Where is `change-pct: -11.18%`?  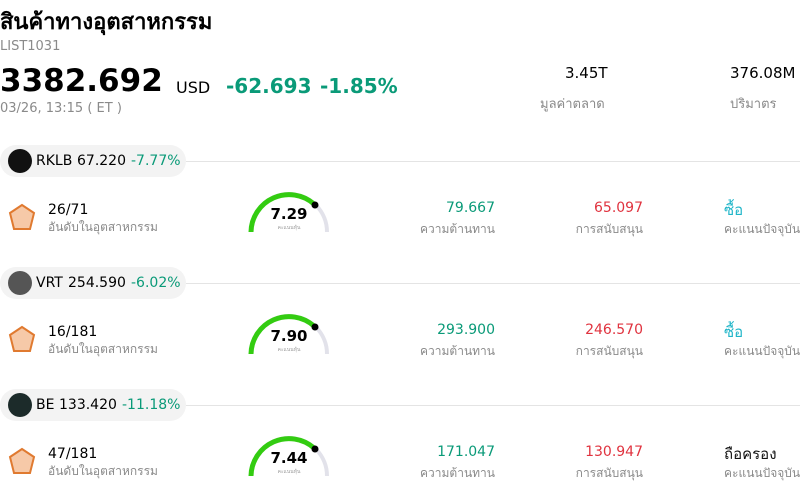
change-pct: -11.18% is located at coordinates (151, 405).